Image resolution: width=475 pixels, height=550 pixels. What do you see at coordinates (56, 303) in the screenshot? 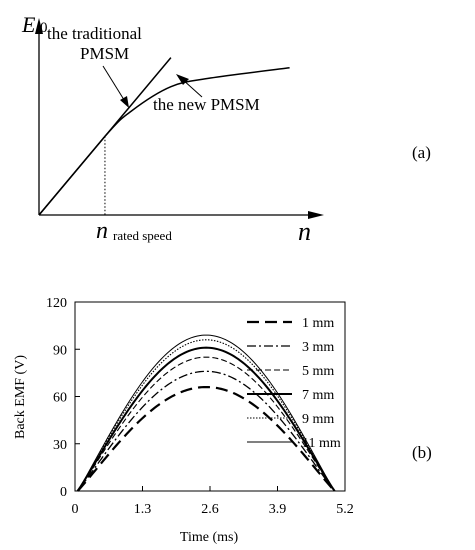
I see `y-tick-label: 120` at bounding box center [56, 303].